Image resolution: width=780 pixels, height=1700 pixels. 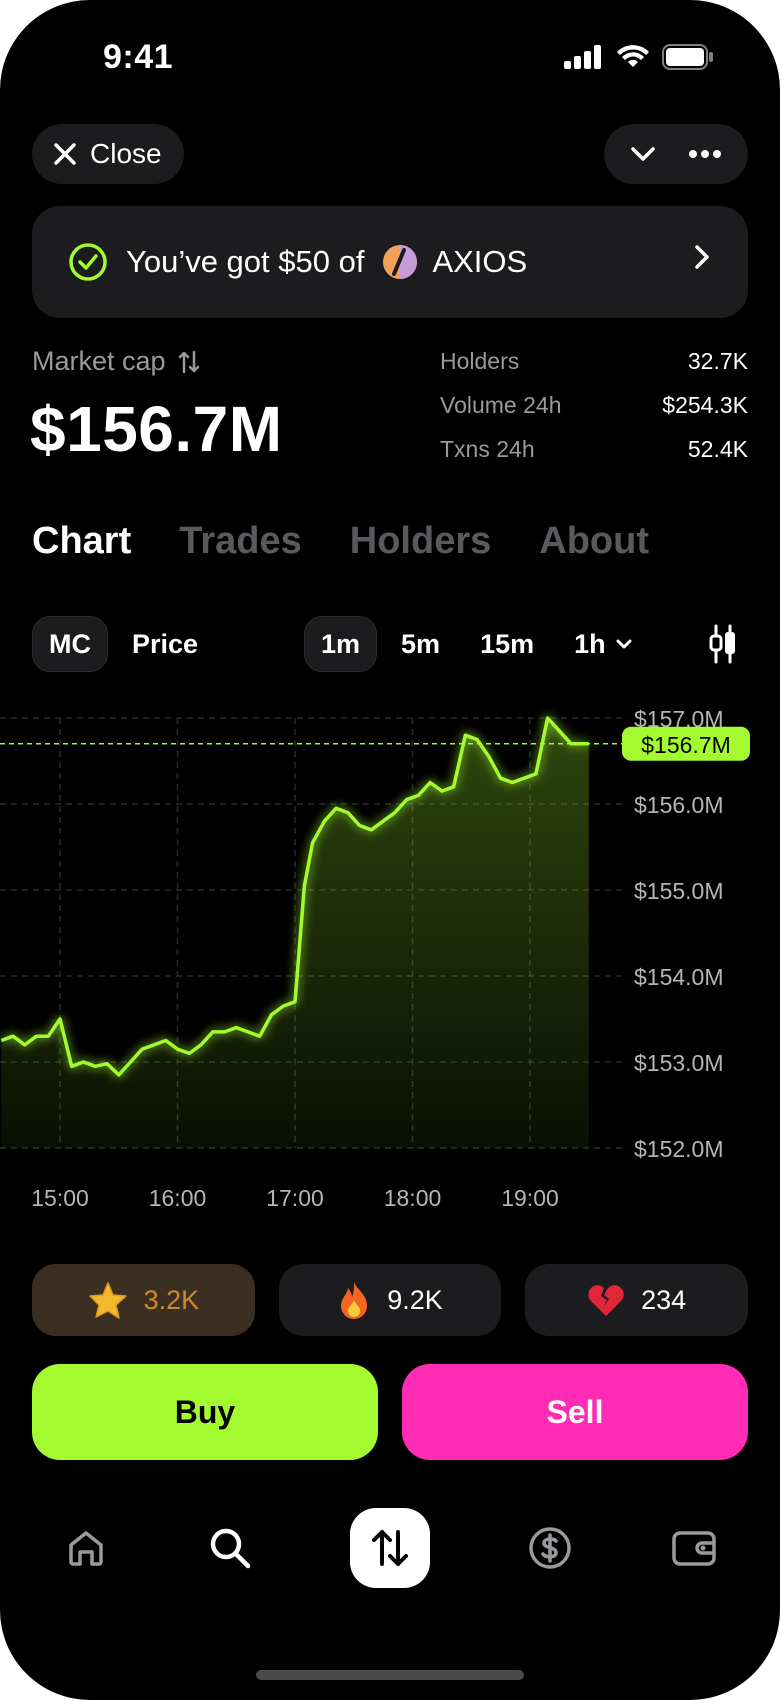 What do you see at coordinates (582, 57) in the screenshot?
I see `signal-icon` at bounding box center [582, 57].